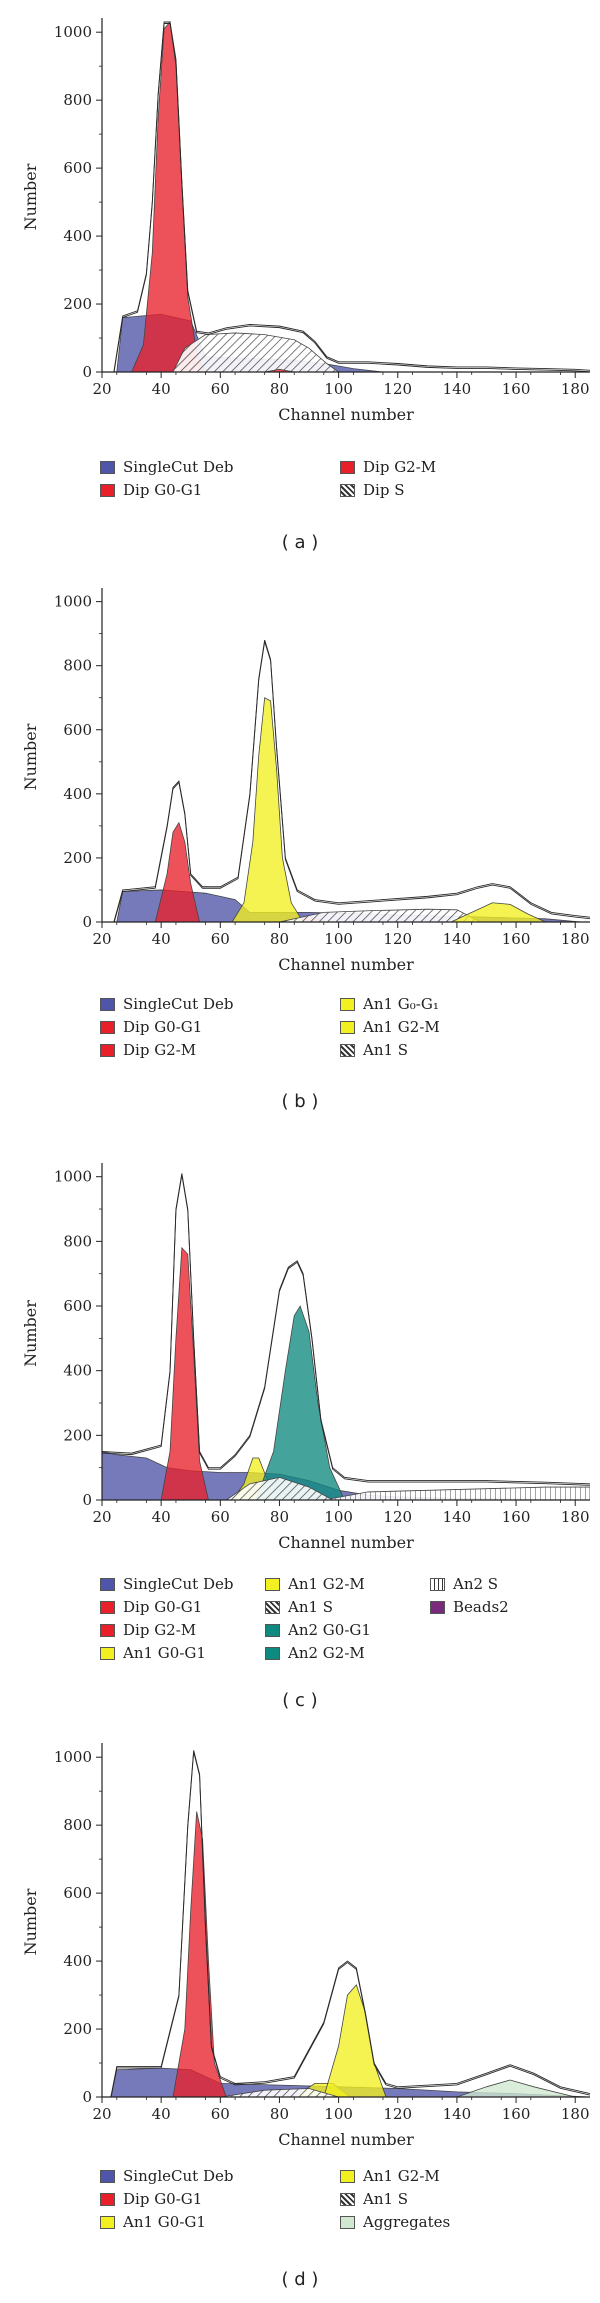 The width and height of the screenshot is (600, 2303). I want to click on legend-label: Dip G2-M, so click(160, 1050).